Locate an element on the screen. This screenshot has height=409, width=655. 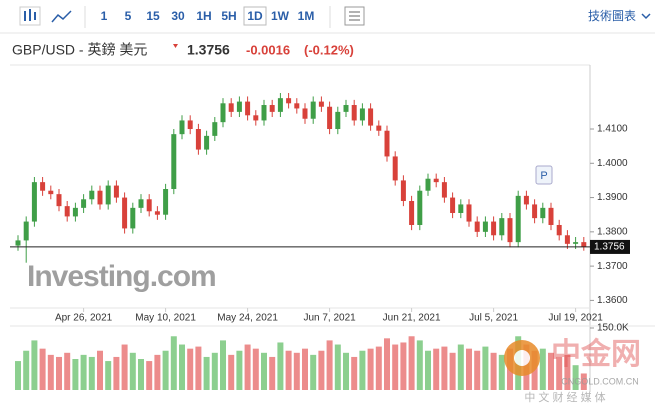
interval: 1M is located at coordinates (306, 16).